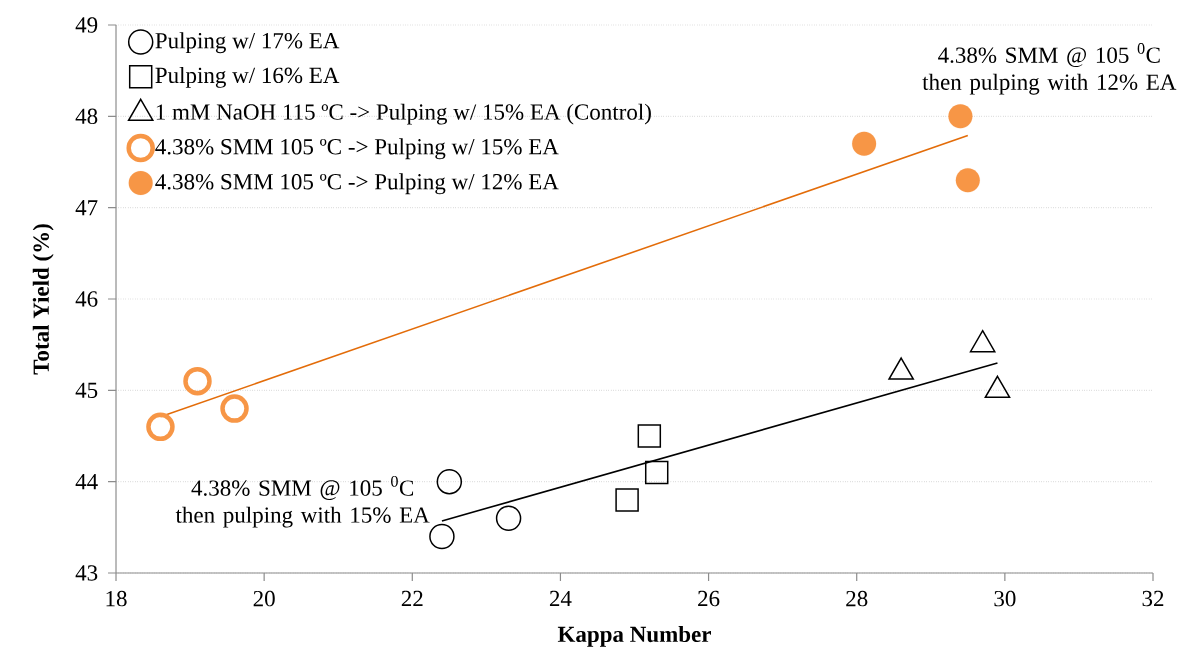  I want to click on x-tick-label: 18, so click(116, 598).